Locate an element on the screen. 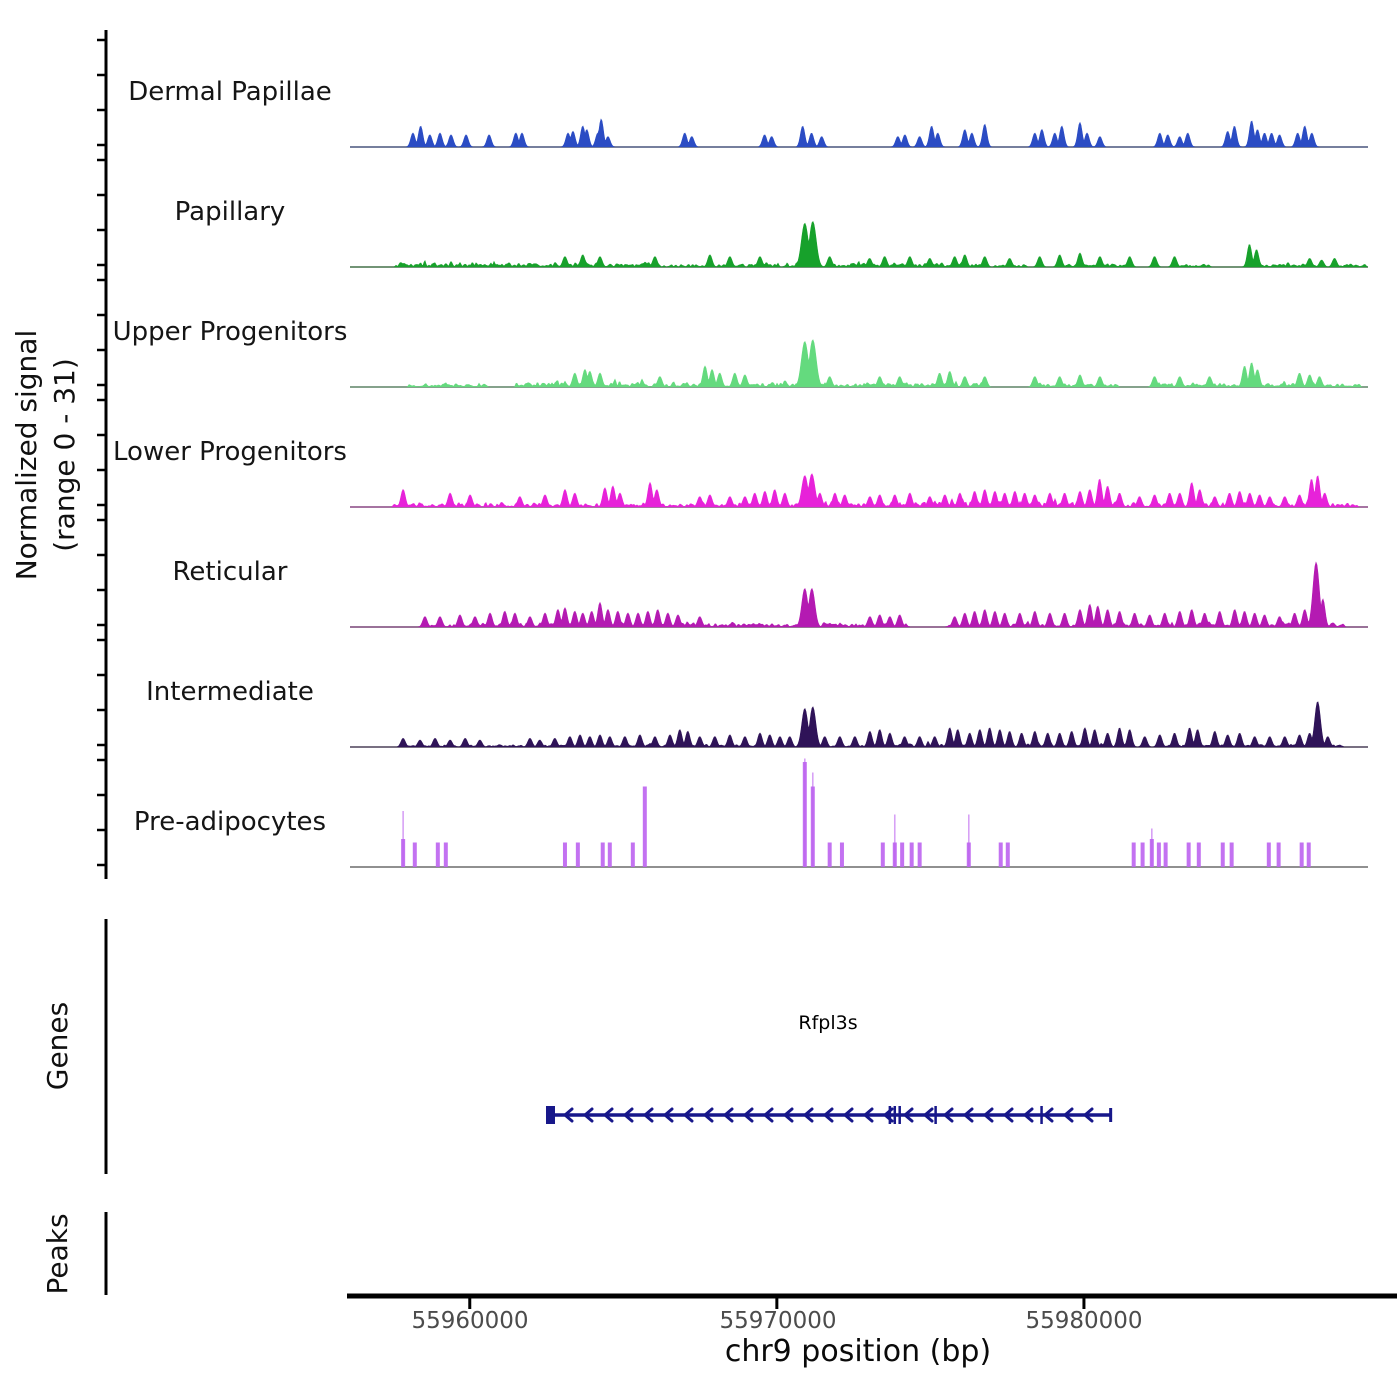 Image resolution: width=1400 pixels, height=1400 pixels. track-label-intermediate: Intermediate is located at coordinates (230, 692).